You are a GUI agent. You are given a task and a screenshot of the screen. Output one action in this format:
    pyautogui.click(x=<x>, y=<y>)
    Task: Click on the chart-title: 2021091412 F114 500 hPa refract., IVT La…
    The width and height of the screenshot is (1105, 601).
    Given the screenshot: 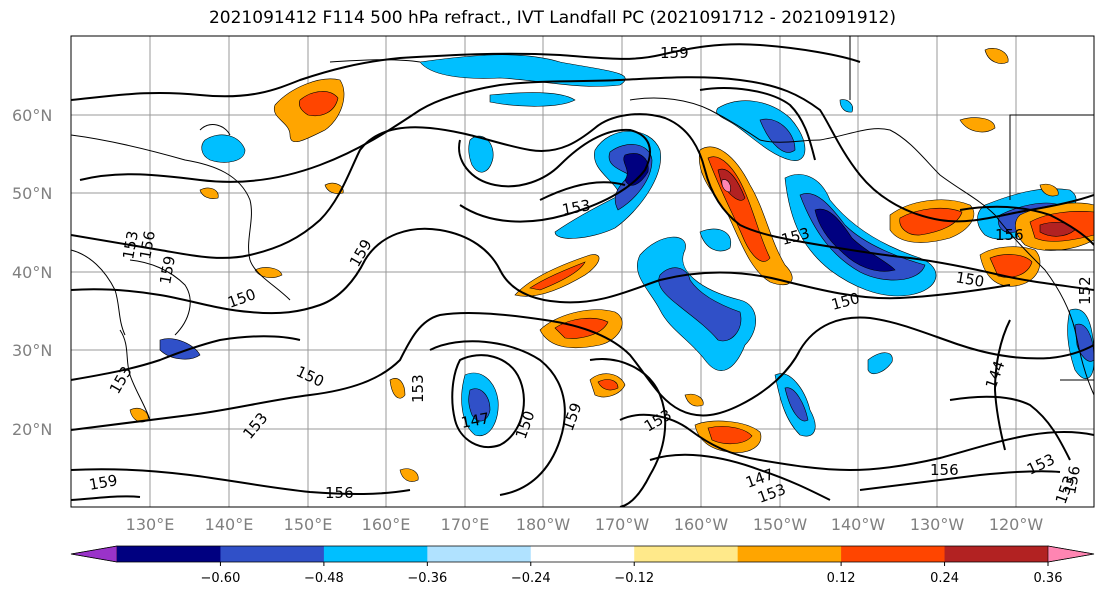 What is the action you would take?
    pyautogui.click(x=552, y=18)
    